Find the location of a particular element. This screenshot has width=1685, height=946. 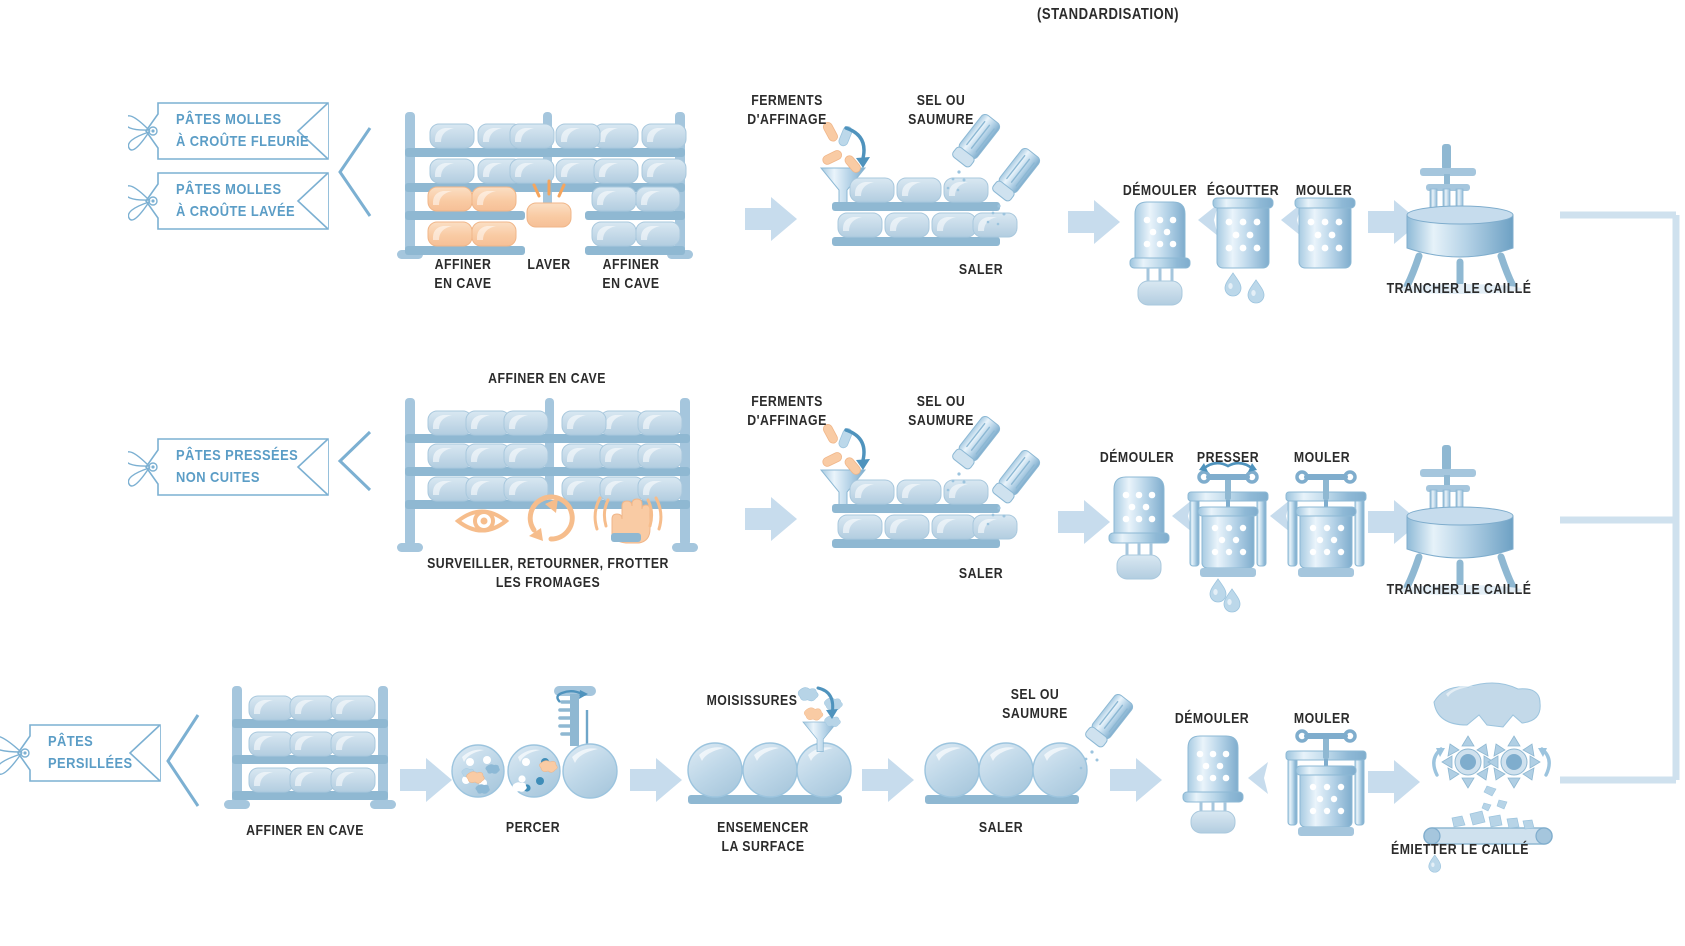

arrow-demouler-row1 is located at coordinates (1208, 220).